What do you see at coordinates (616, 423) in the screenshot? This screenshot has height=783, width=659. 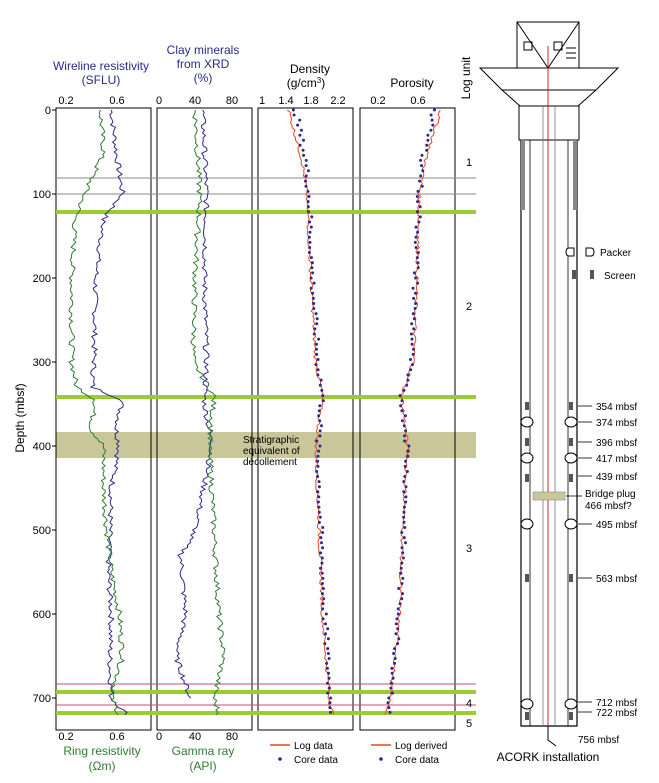 I see `depth-mark-374: 374 mbsf` at bounding box center [616, 423].